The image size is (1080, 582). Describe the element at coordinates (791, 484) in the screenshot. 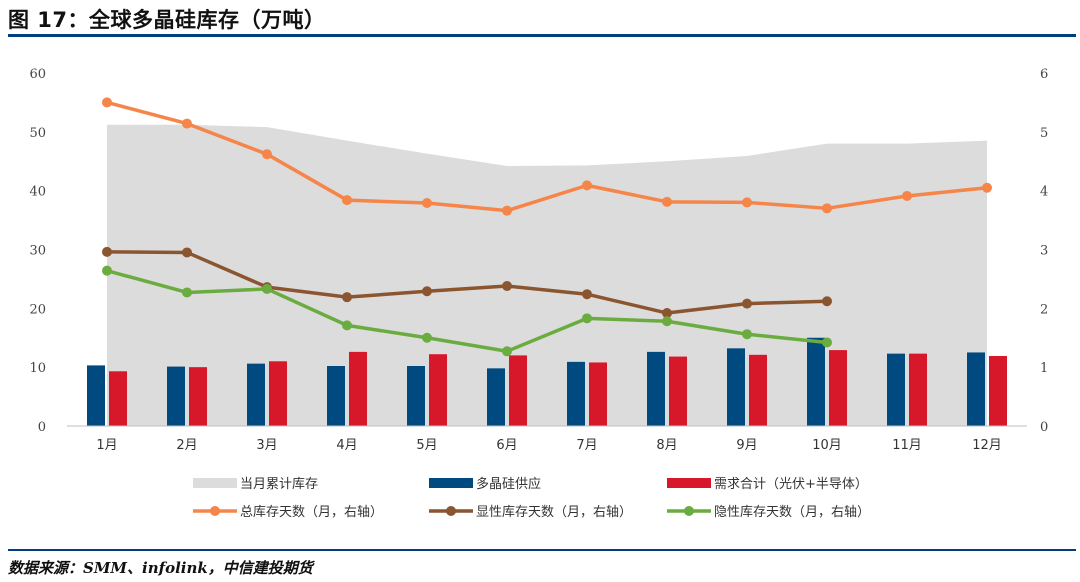

I see `legend-demand-label: 需求合计（光伏+半导体）` at that location.